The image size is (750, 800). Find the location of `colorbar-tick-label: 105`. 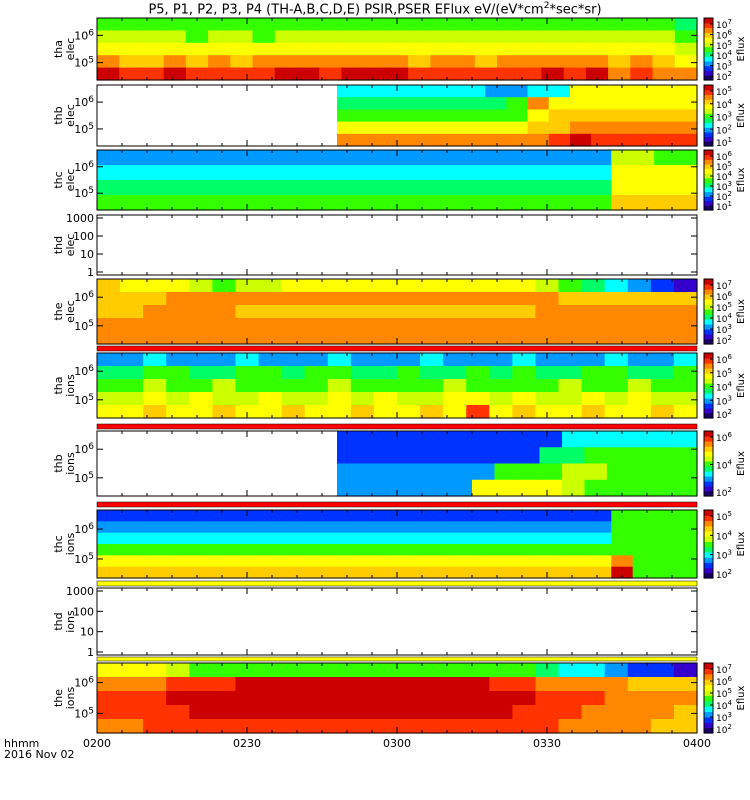

colorbar-tick-label: 105 is located at coordinates (724, 91).